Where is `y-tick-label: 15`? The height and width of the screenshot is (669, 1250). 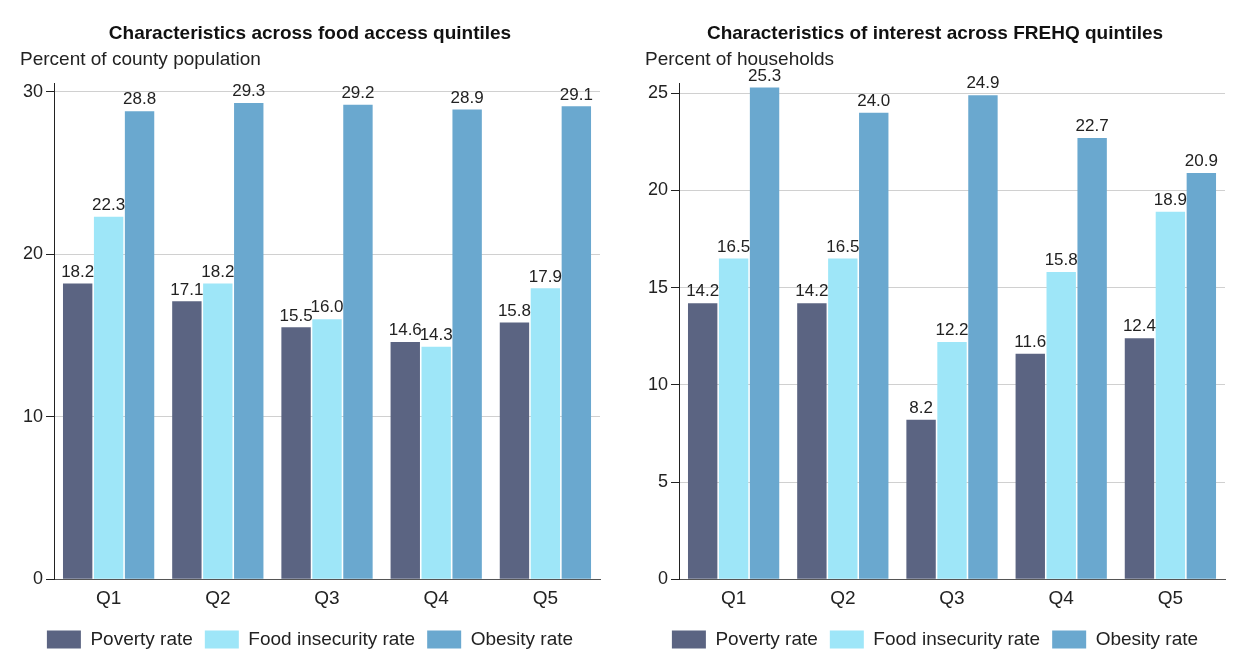 y-tick-label: 15 is located at coordinates (658, 286).